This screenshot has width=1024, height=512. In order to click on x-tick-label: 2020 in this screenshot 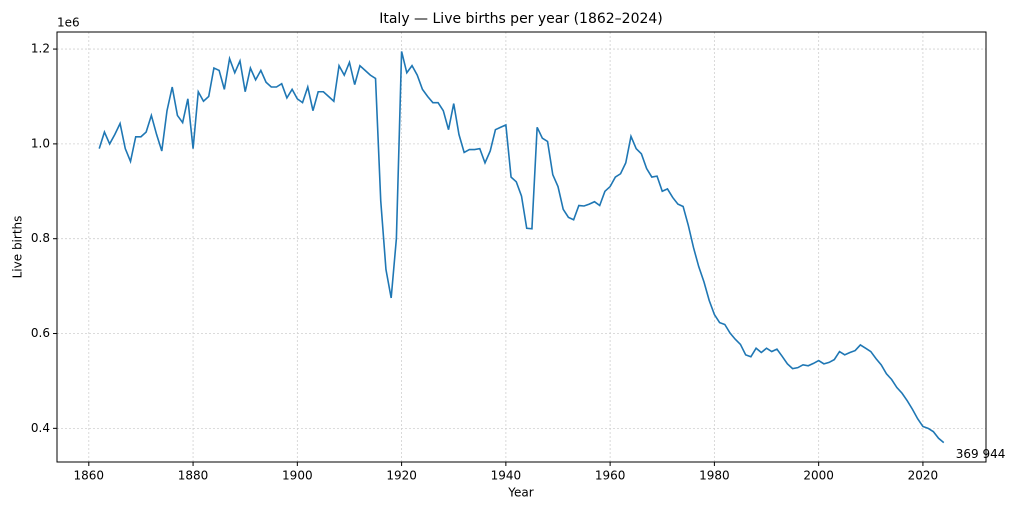, I will do `click(923, 476)`.